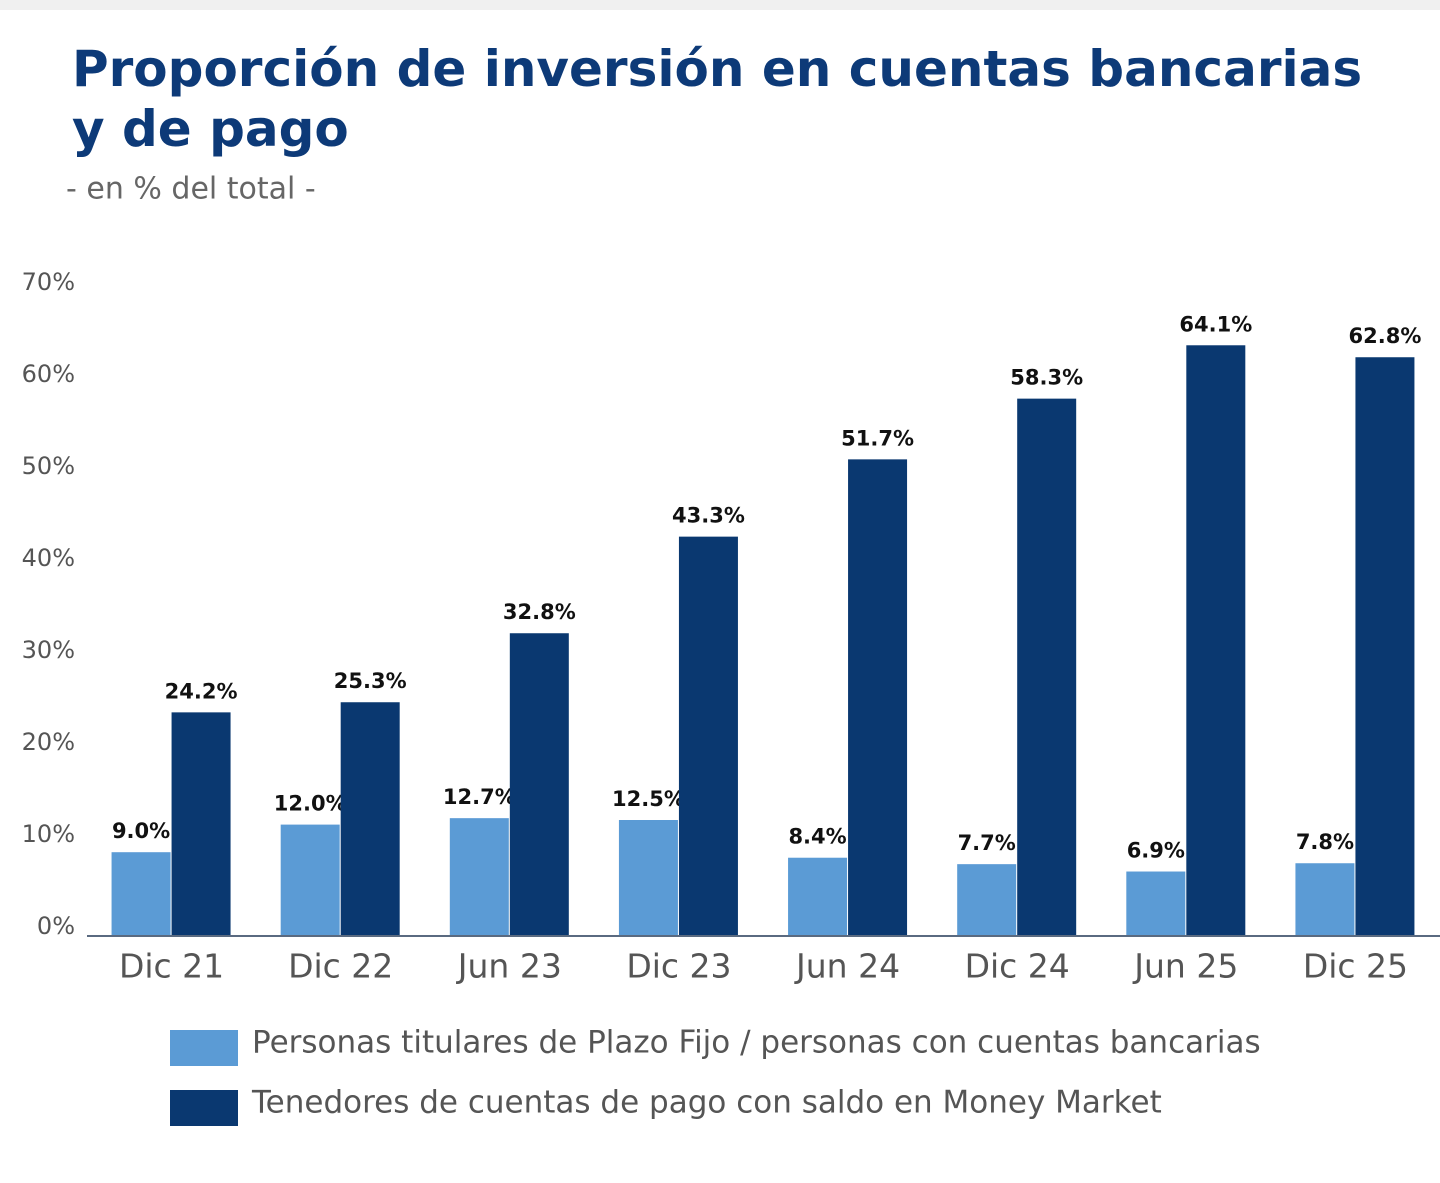  Describe the element at coordinates (1046, 378) in the screenshot. I see `value-label: 58.3%` at that location.